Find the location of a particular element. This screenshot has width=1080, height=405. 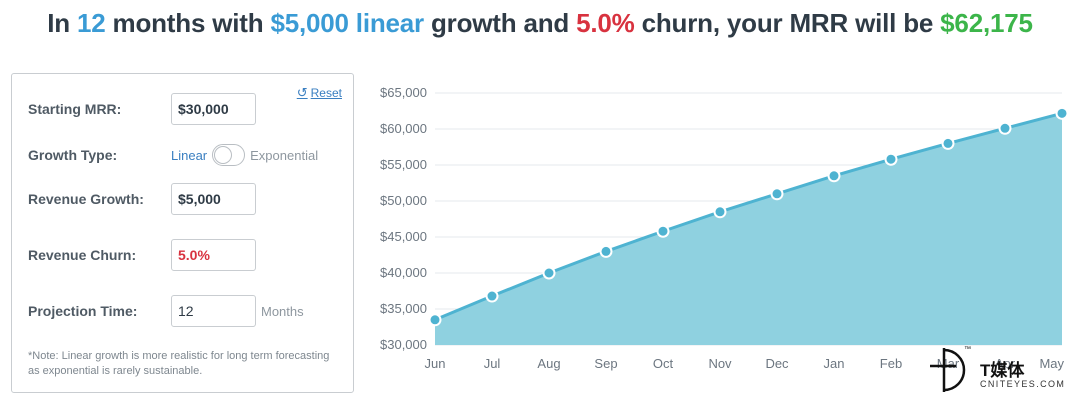

y-tick-label: $60,000 is located at coordinates (403, 128).